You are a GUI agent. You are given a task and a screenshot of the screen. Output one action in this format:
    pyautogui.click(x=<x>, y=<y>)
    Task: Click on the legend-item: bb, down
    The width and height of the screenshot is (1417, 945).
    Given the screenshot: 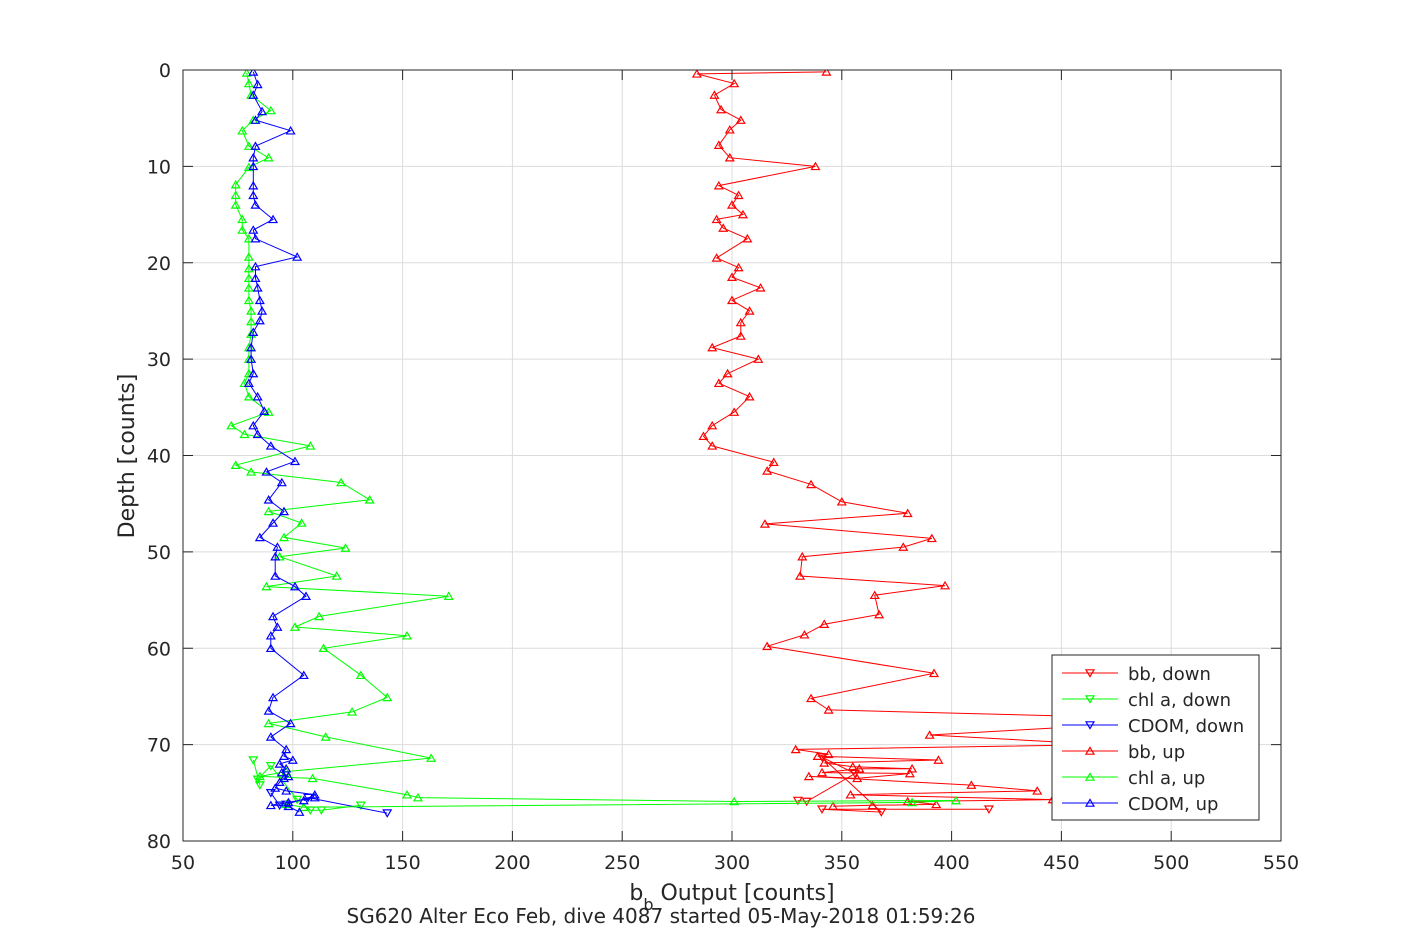 What is the action you would take?
    pyautogui.click(x=1136, y=674)
    